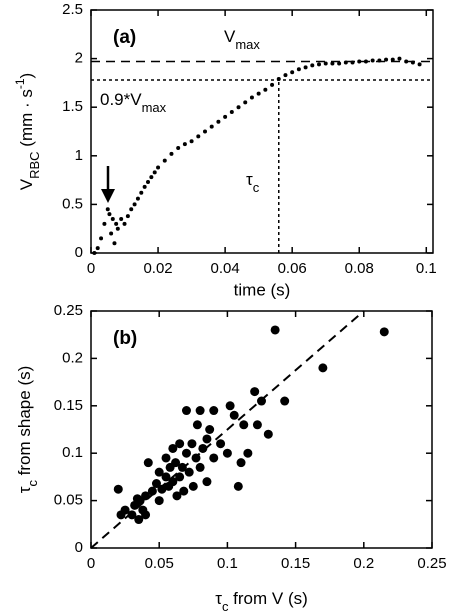  Describe the element at coordinates (124, 37) in the screenshot. I see `panel-label: (a)` at that location.